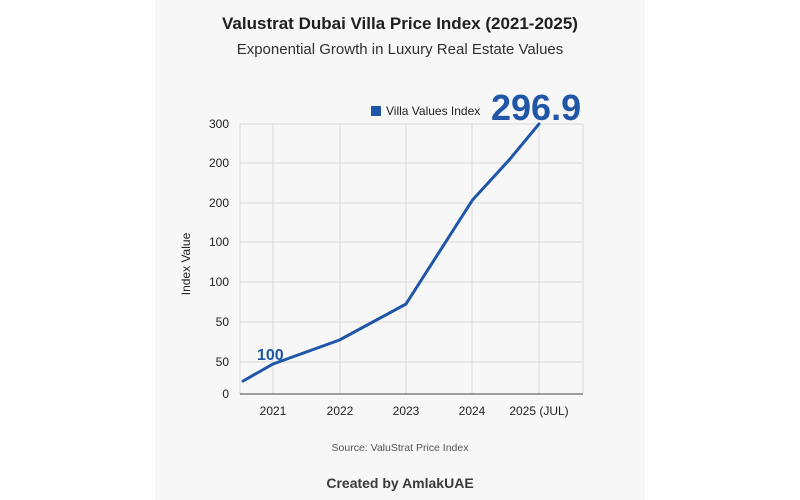 Image resolution: width=800 pixels, height=500 pixels. What do you see at coordinates (340, 411) in the screenshot?
I see `x-tick-label: 2022` at bounding box center [340, 411].